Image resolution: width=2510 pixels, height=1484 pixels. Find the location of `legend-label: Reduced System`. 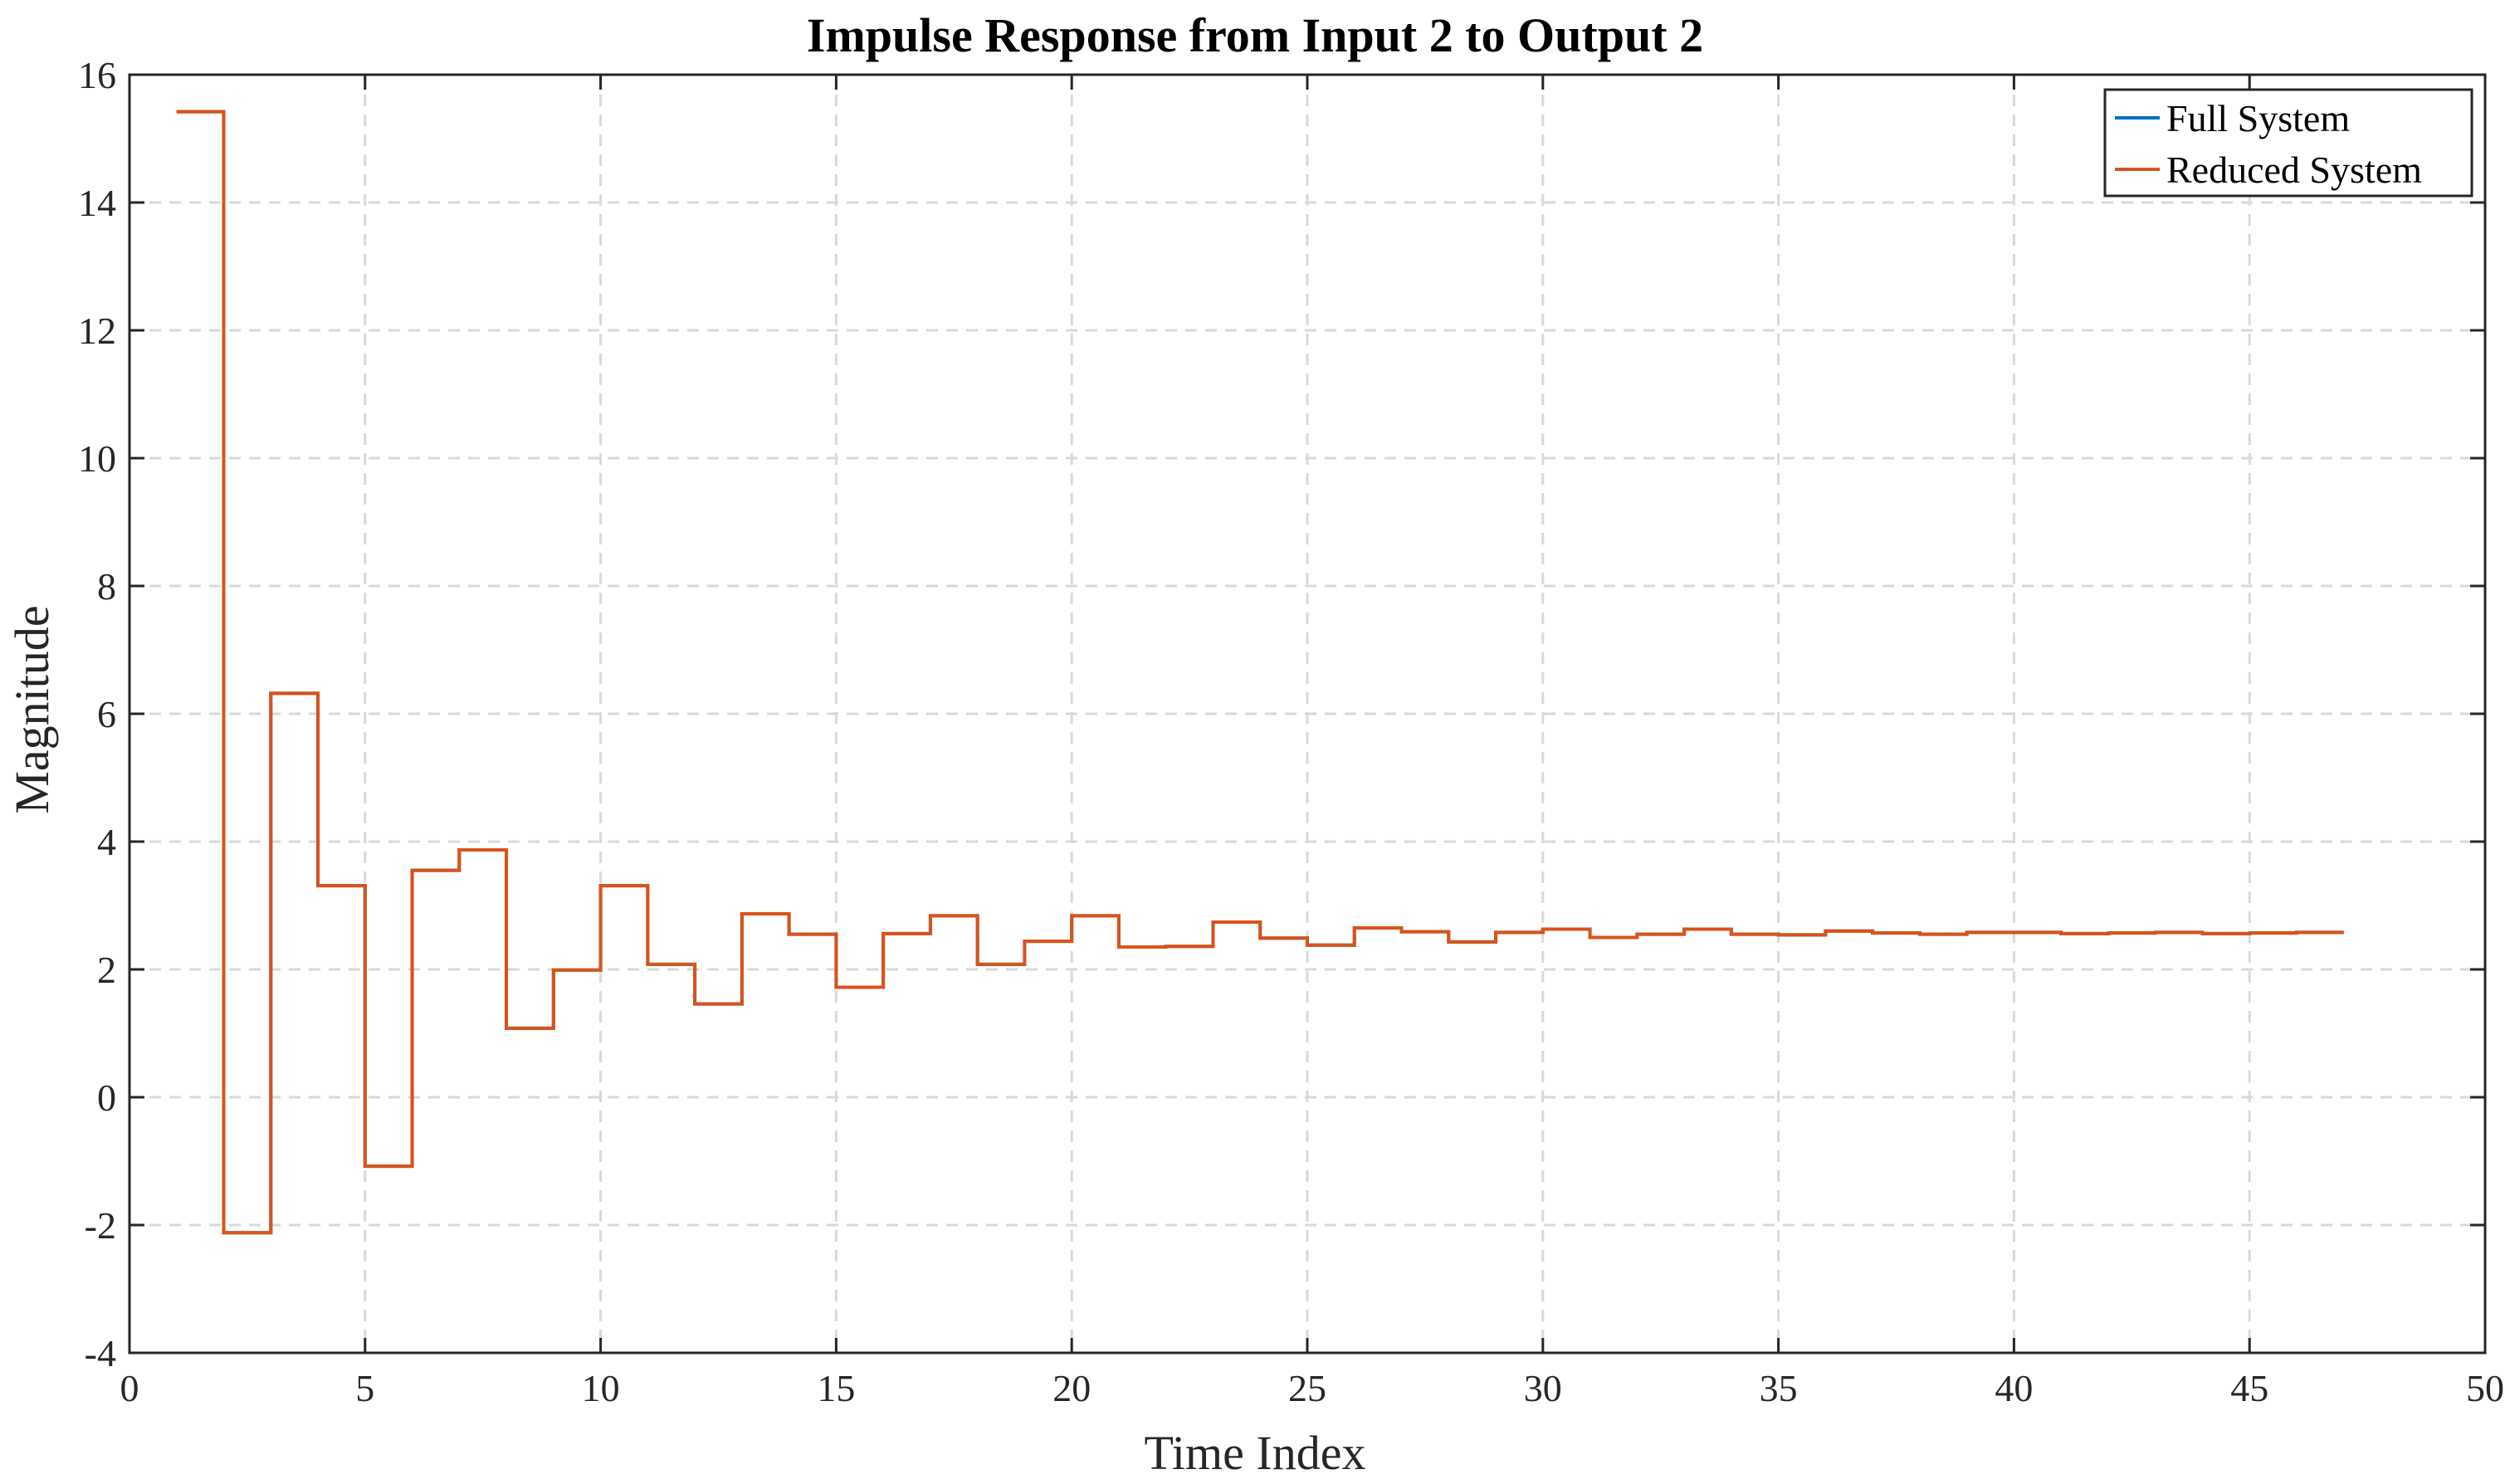

legend-label: Reduced System is located at coordinates (2294, 170).